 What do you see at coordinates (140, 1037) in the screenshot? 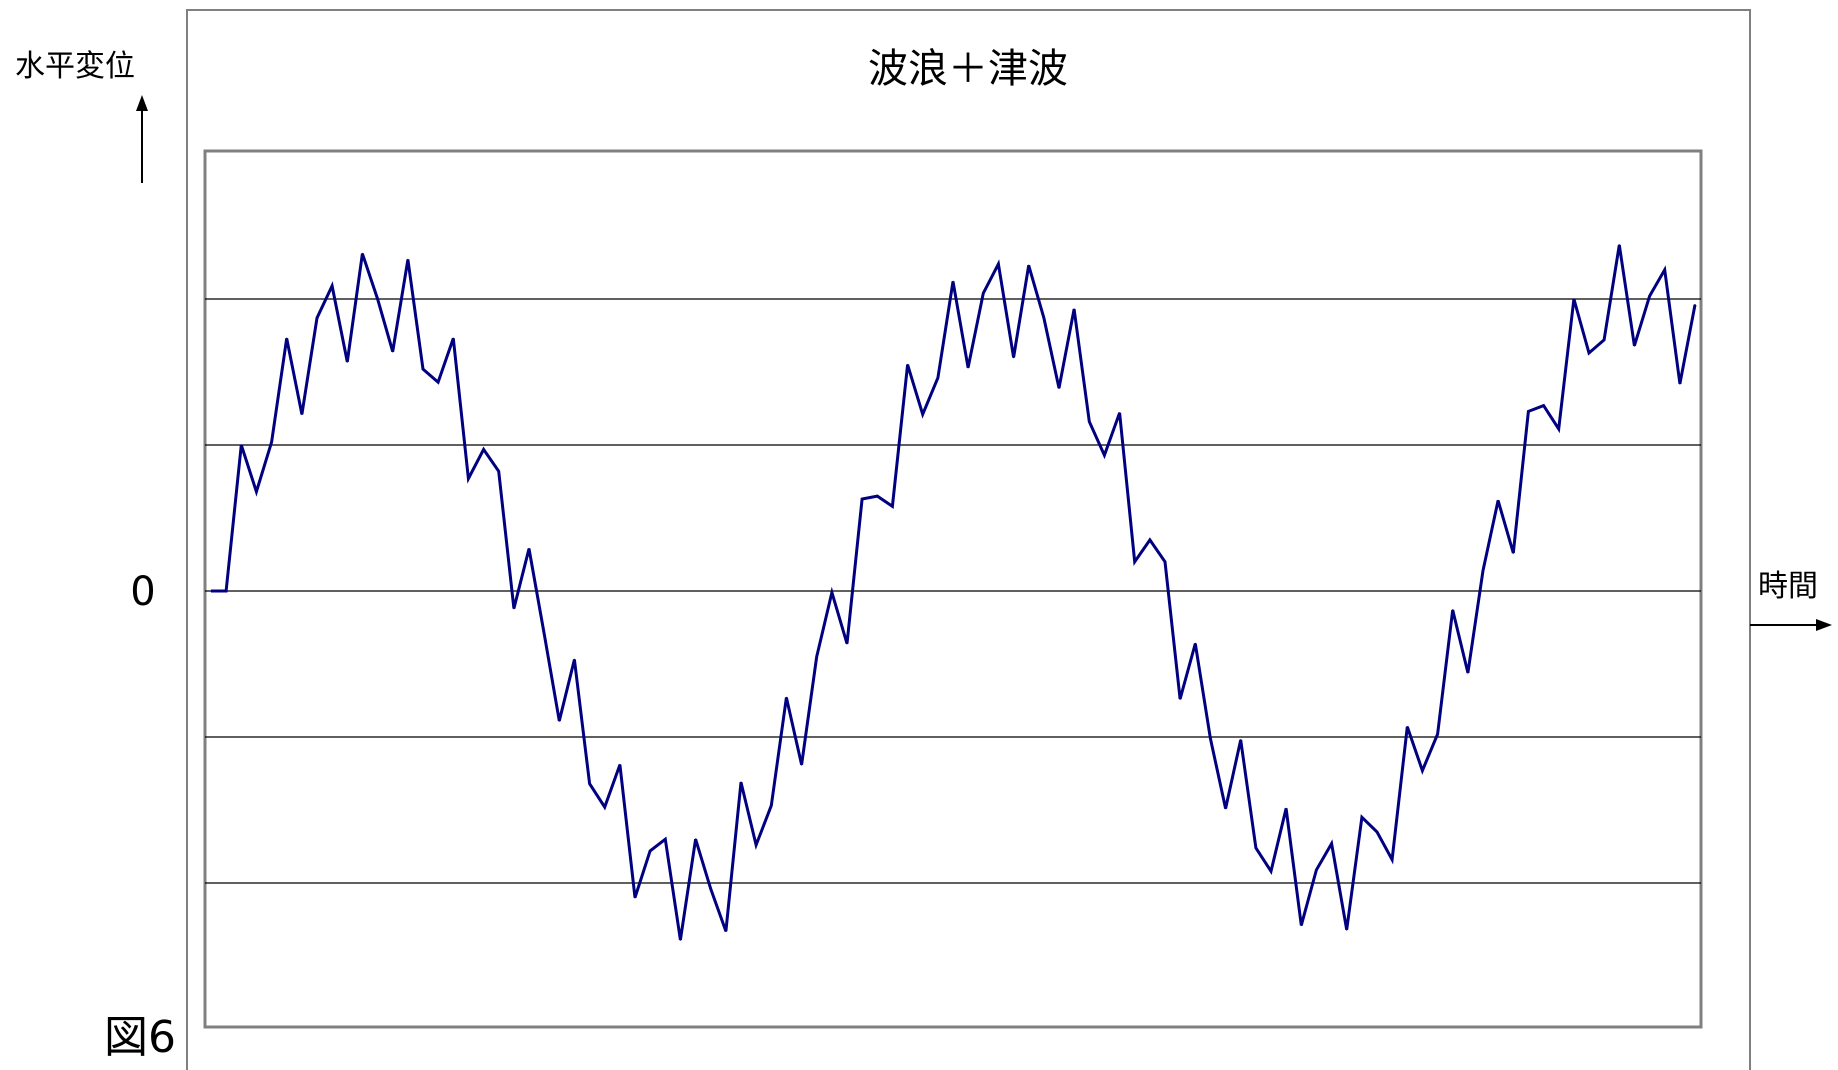
I see `figure-label: 図6` at bounding box center [140, 1037].